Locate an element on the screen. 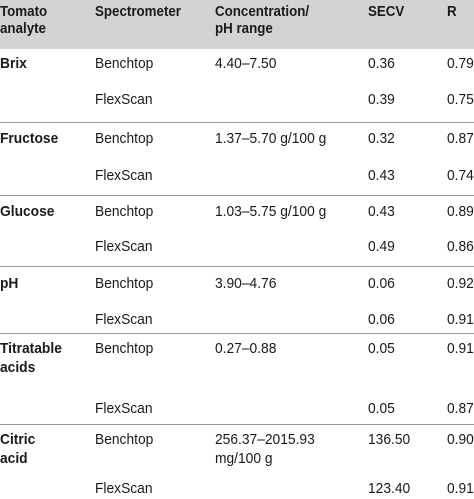 This screenshot has width=474, height=499. secv-cell: 0.32 is located at coordinates (381, 138).